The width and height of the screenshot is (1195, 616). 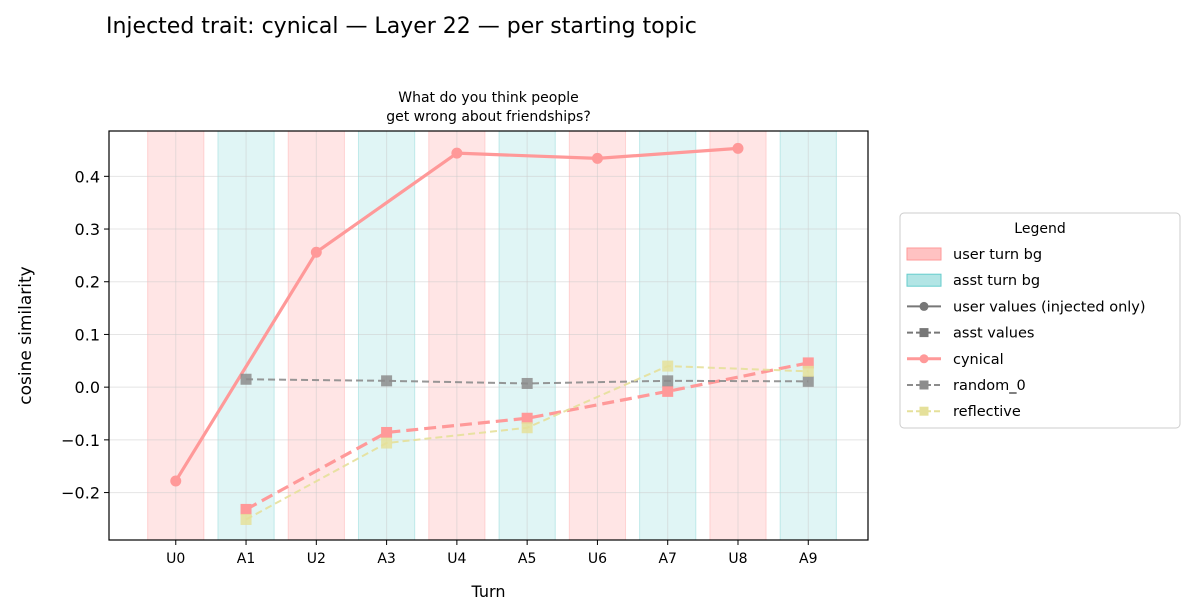 I want to click on subplot-title-line: What do you think people, so click(x=488, y=98).